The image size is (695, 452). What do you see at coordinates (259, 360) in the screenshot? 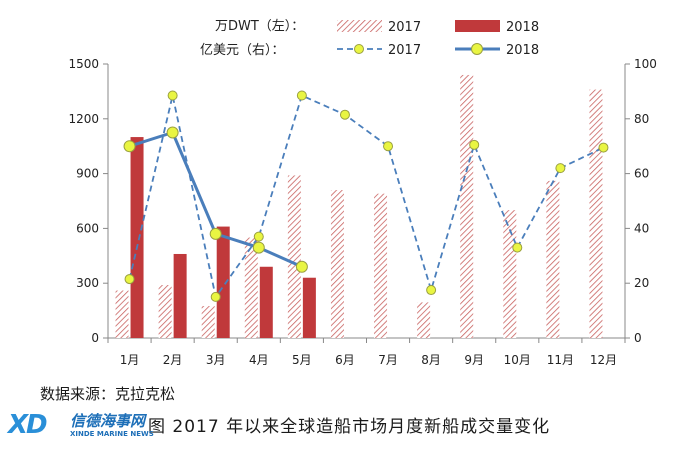
I see `x-tick-label: 4月` at bounding box center [259, 360].